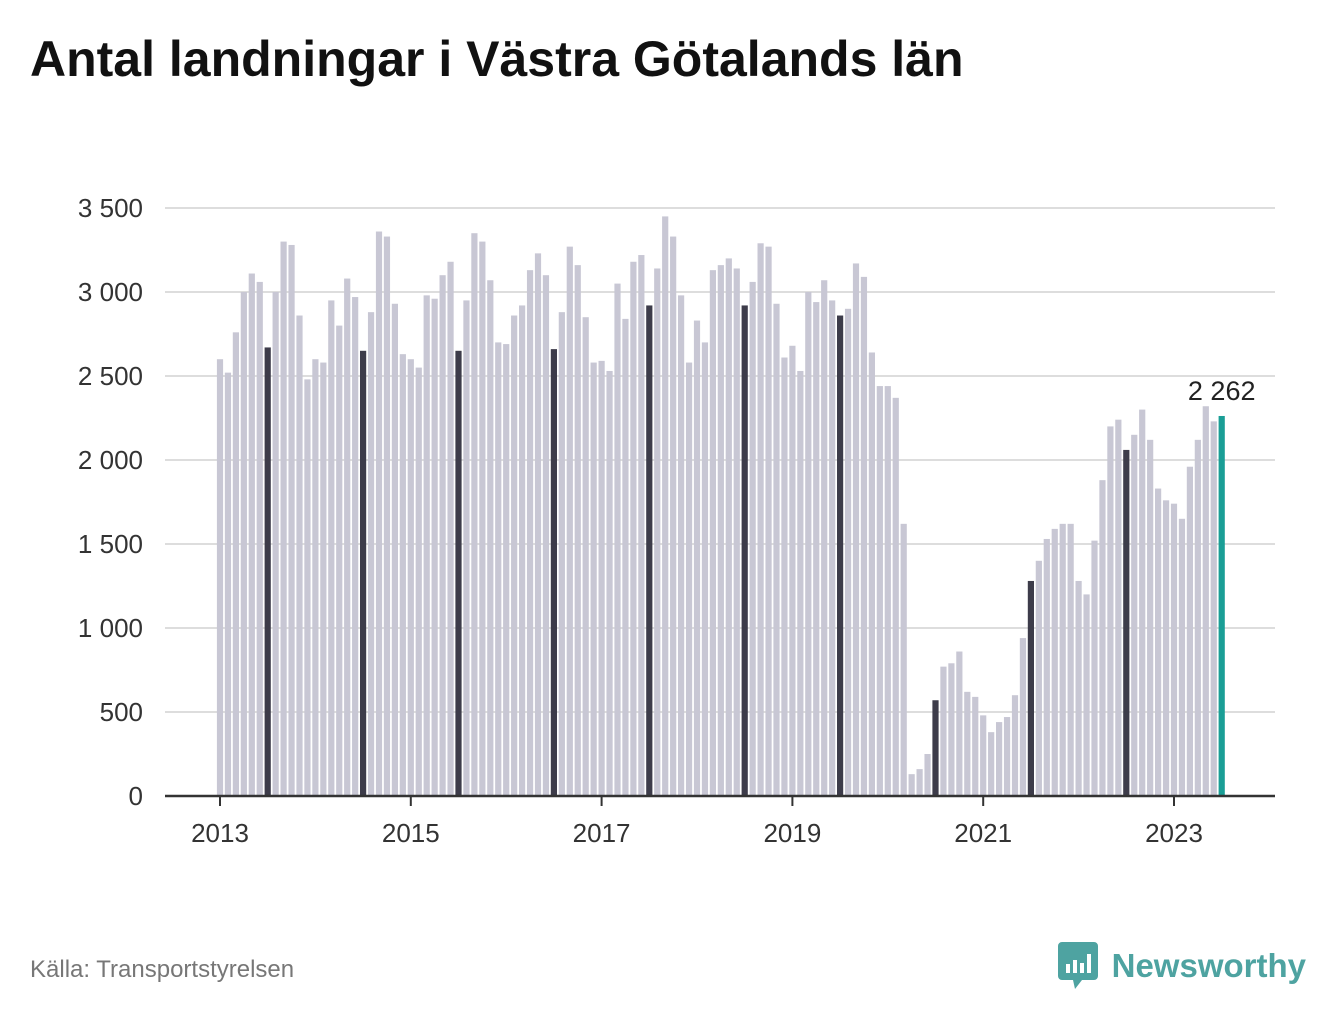 The width and height of the screenshot is (1340, 1020). What do you see at coordinates (162, 969) in the screenshot?
I see `source-note: Källa: Transportstyrelsen` at bounding box center [162, 969].